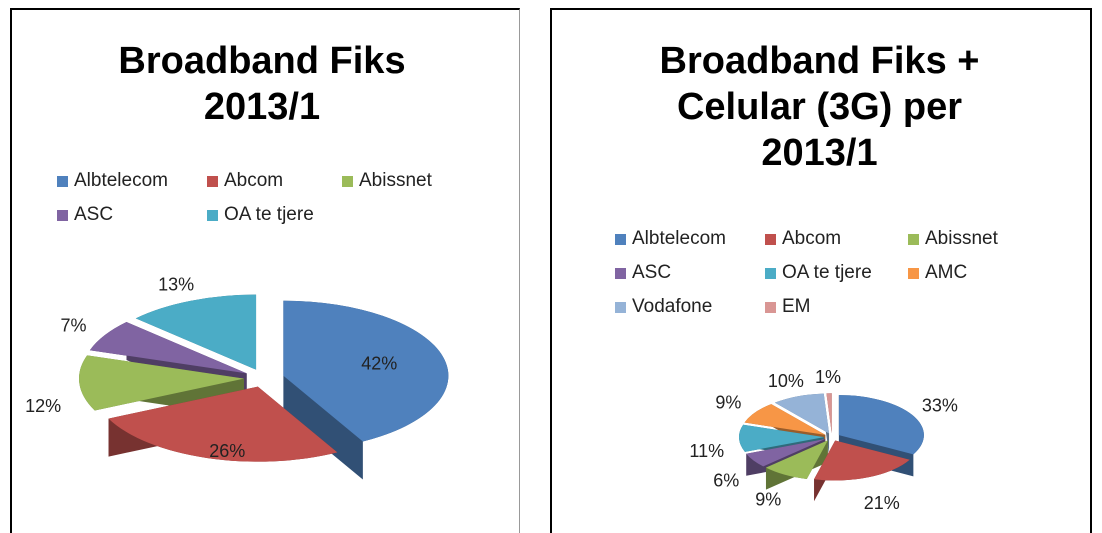 Image resolution: width=1102 pixels, height=533 pixels. What do you see at coordinates (726, 481) in the screenshot?
I see `data-label: 6%` at bounding box center [726, 481].